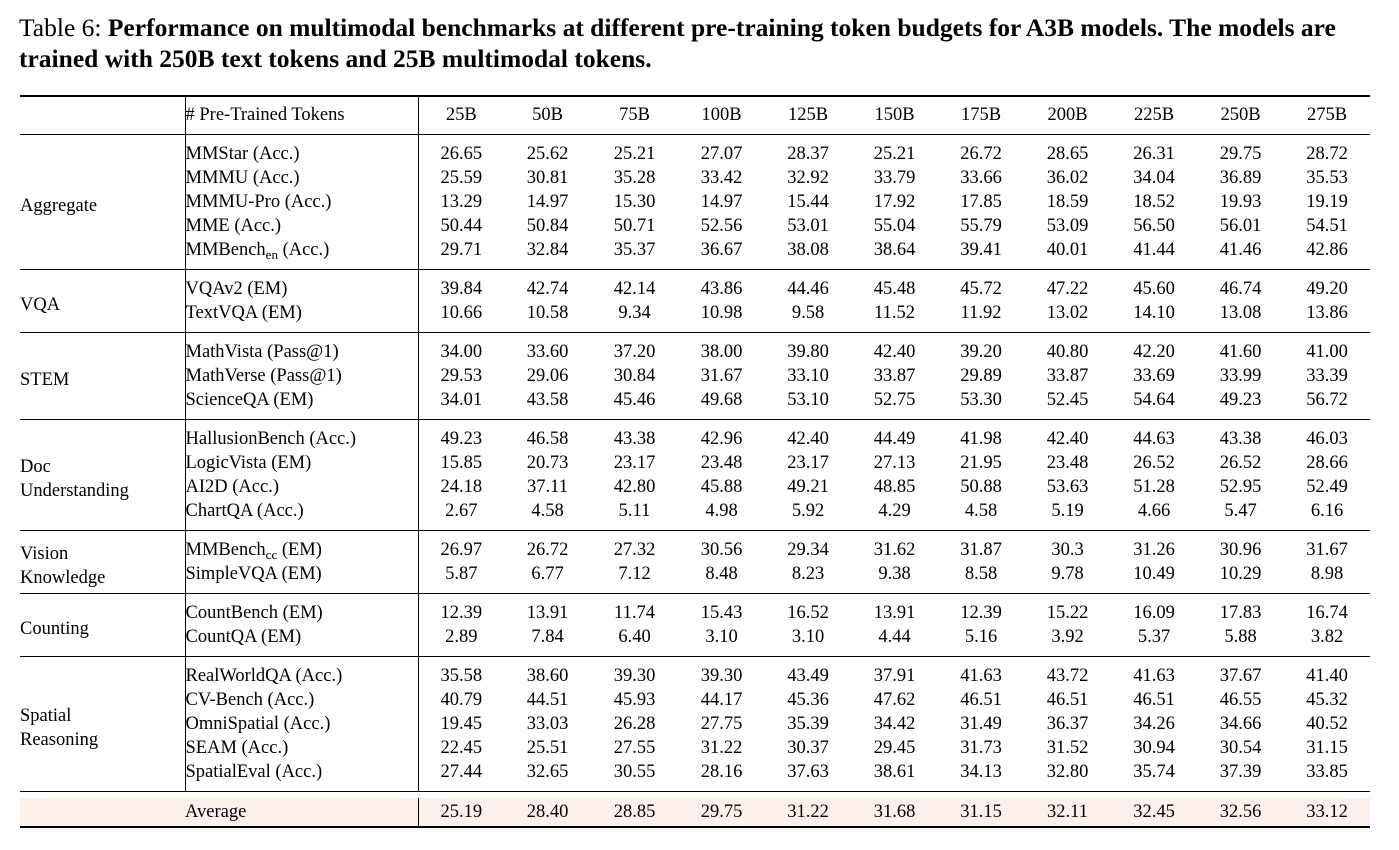  What do you see at coordinates (894, 637) in the screenshot?
I see `score-cell: 4.44` at bounding box center [894, 637].